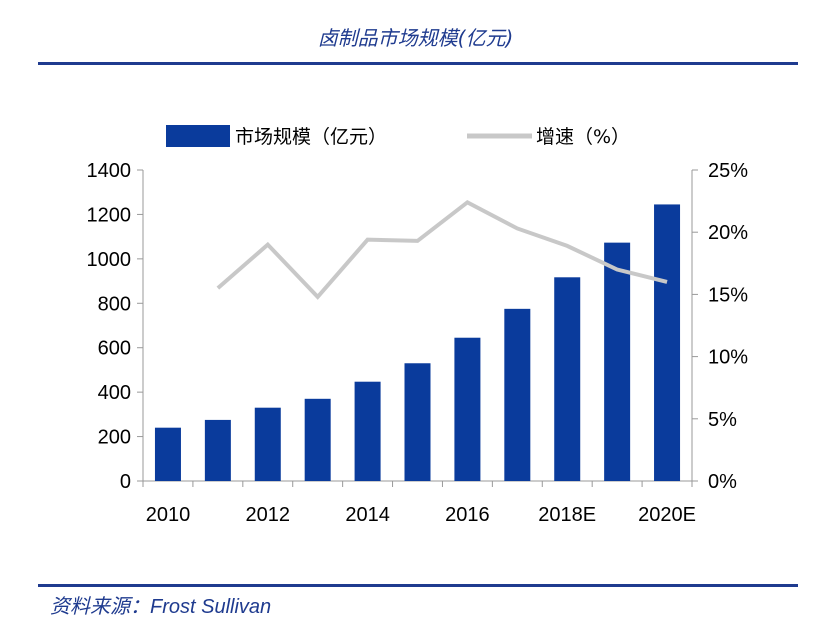 This screenshot has height=643, width=831. I want to click on legend-line-label: 增速（%）, so click(583, 137).